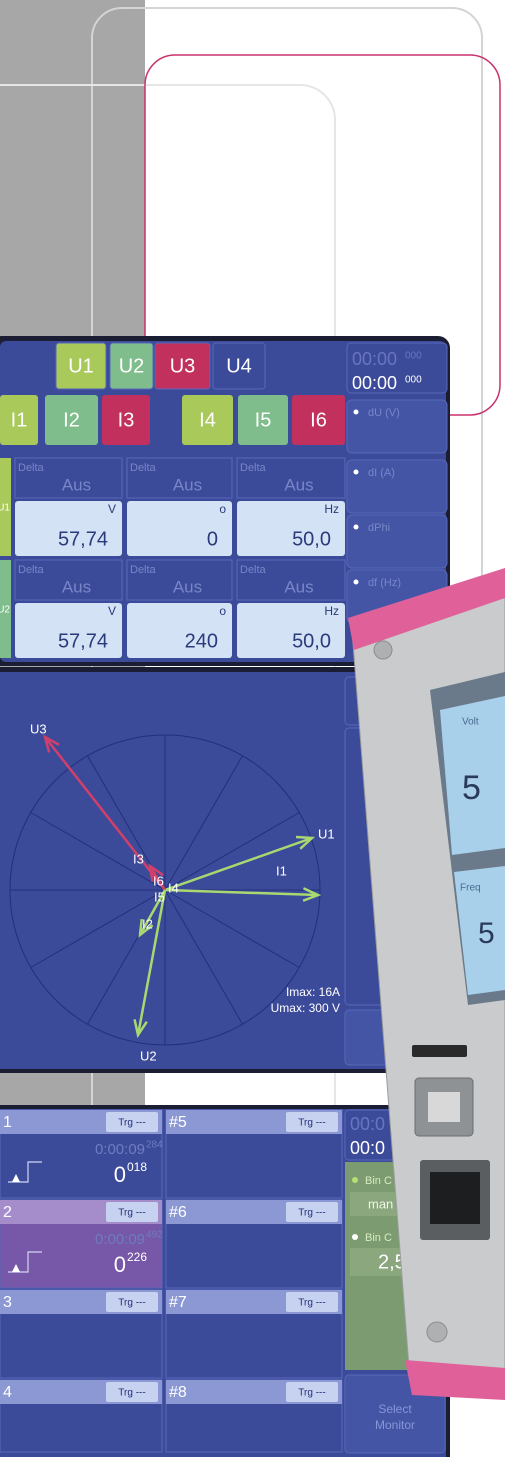  Describe the element at coordinates (439, 1051) in the screenshot. I see `led-slot` at that location.